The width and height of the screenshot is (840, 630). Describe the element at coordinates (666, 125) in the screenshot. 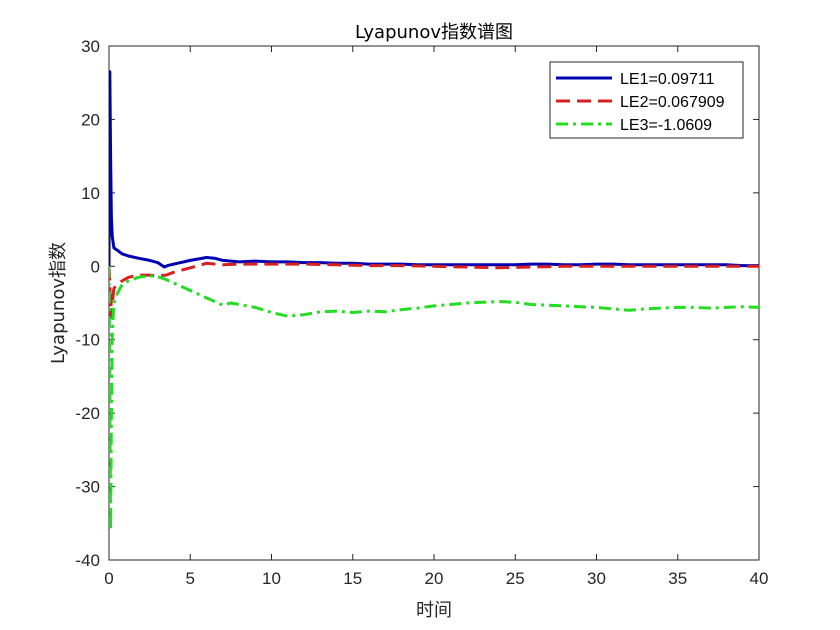

I see `legend-label-3: LE3=-1.0609` at that location.